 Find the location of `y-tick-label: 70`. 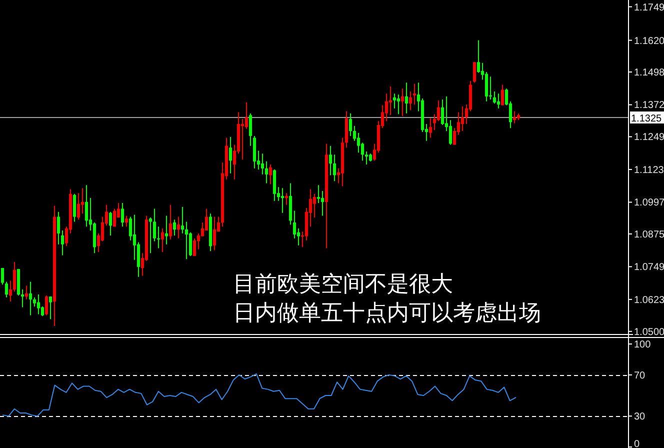

y-tick-label: 70 is located at coordinates (640, 376).